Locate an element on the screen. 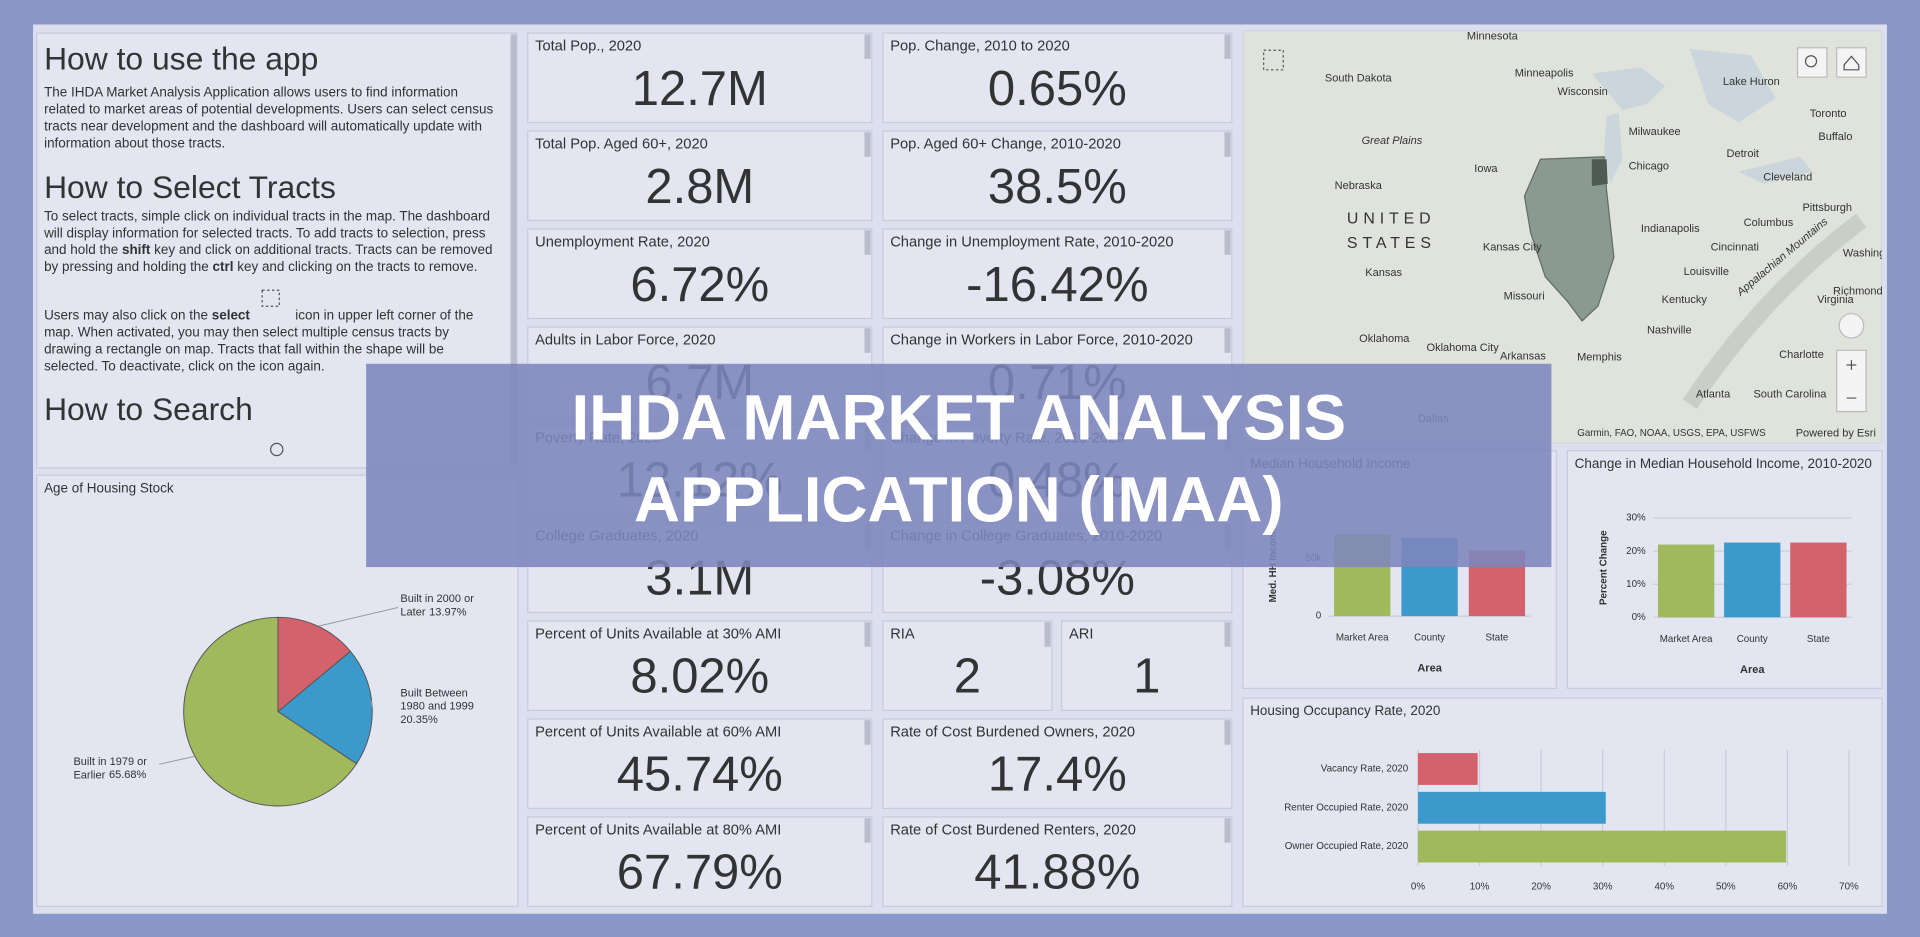  pie-value-label: 20.35% is located at coordinates (419, 720).